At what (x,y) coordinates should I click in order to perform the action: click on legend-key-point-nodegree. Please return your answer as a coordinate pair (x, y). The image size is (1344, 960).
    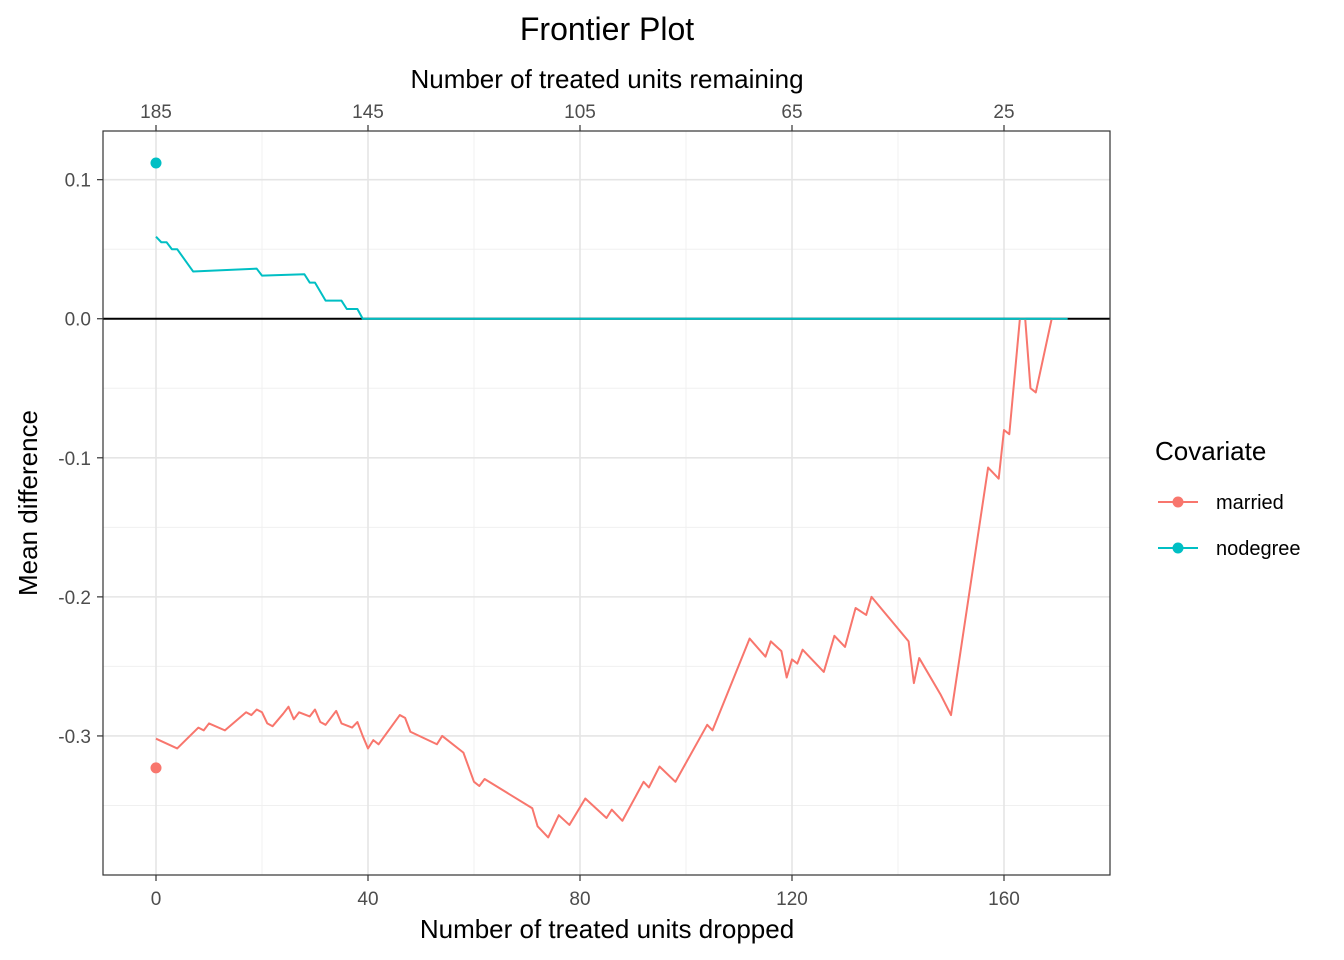
    Looking at the image, I should click on (1178, 548).